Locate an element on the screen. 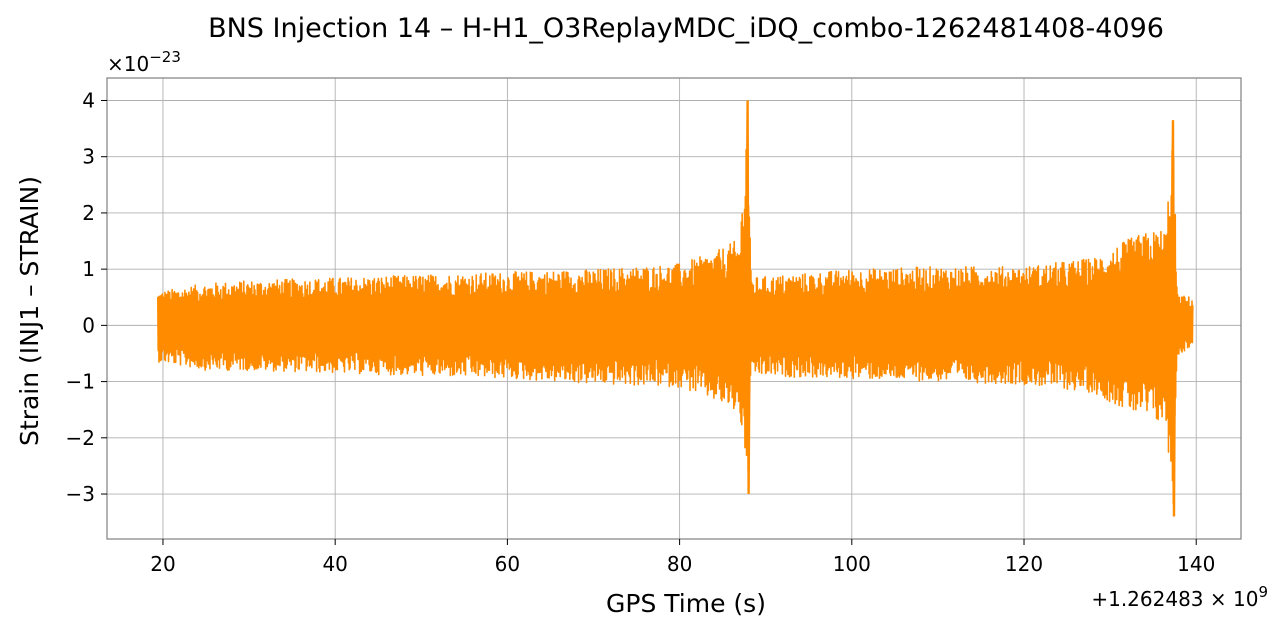 Image resolution: width=1283 pixels, height=633 pixels. y-tick-label: −2 is located at coordinates (80, 438).